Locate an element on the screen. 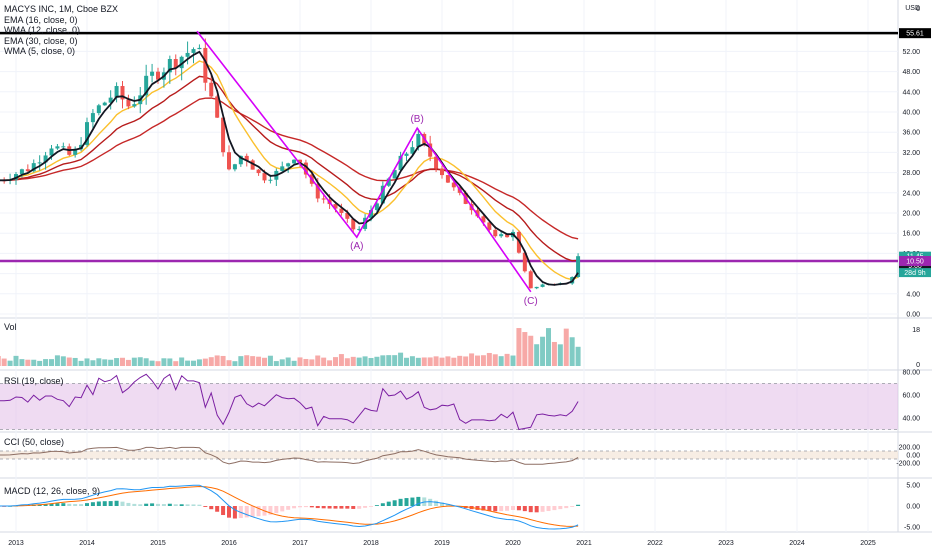  cci-band is located at coordinates (449, 455).